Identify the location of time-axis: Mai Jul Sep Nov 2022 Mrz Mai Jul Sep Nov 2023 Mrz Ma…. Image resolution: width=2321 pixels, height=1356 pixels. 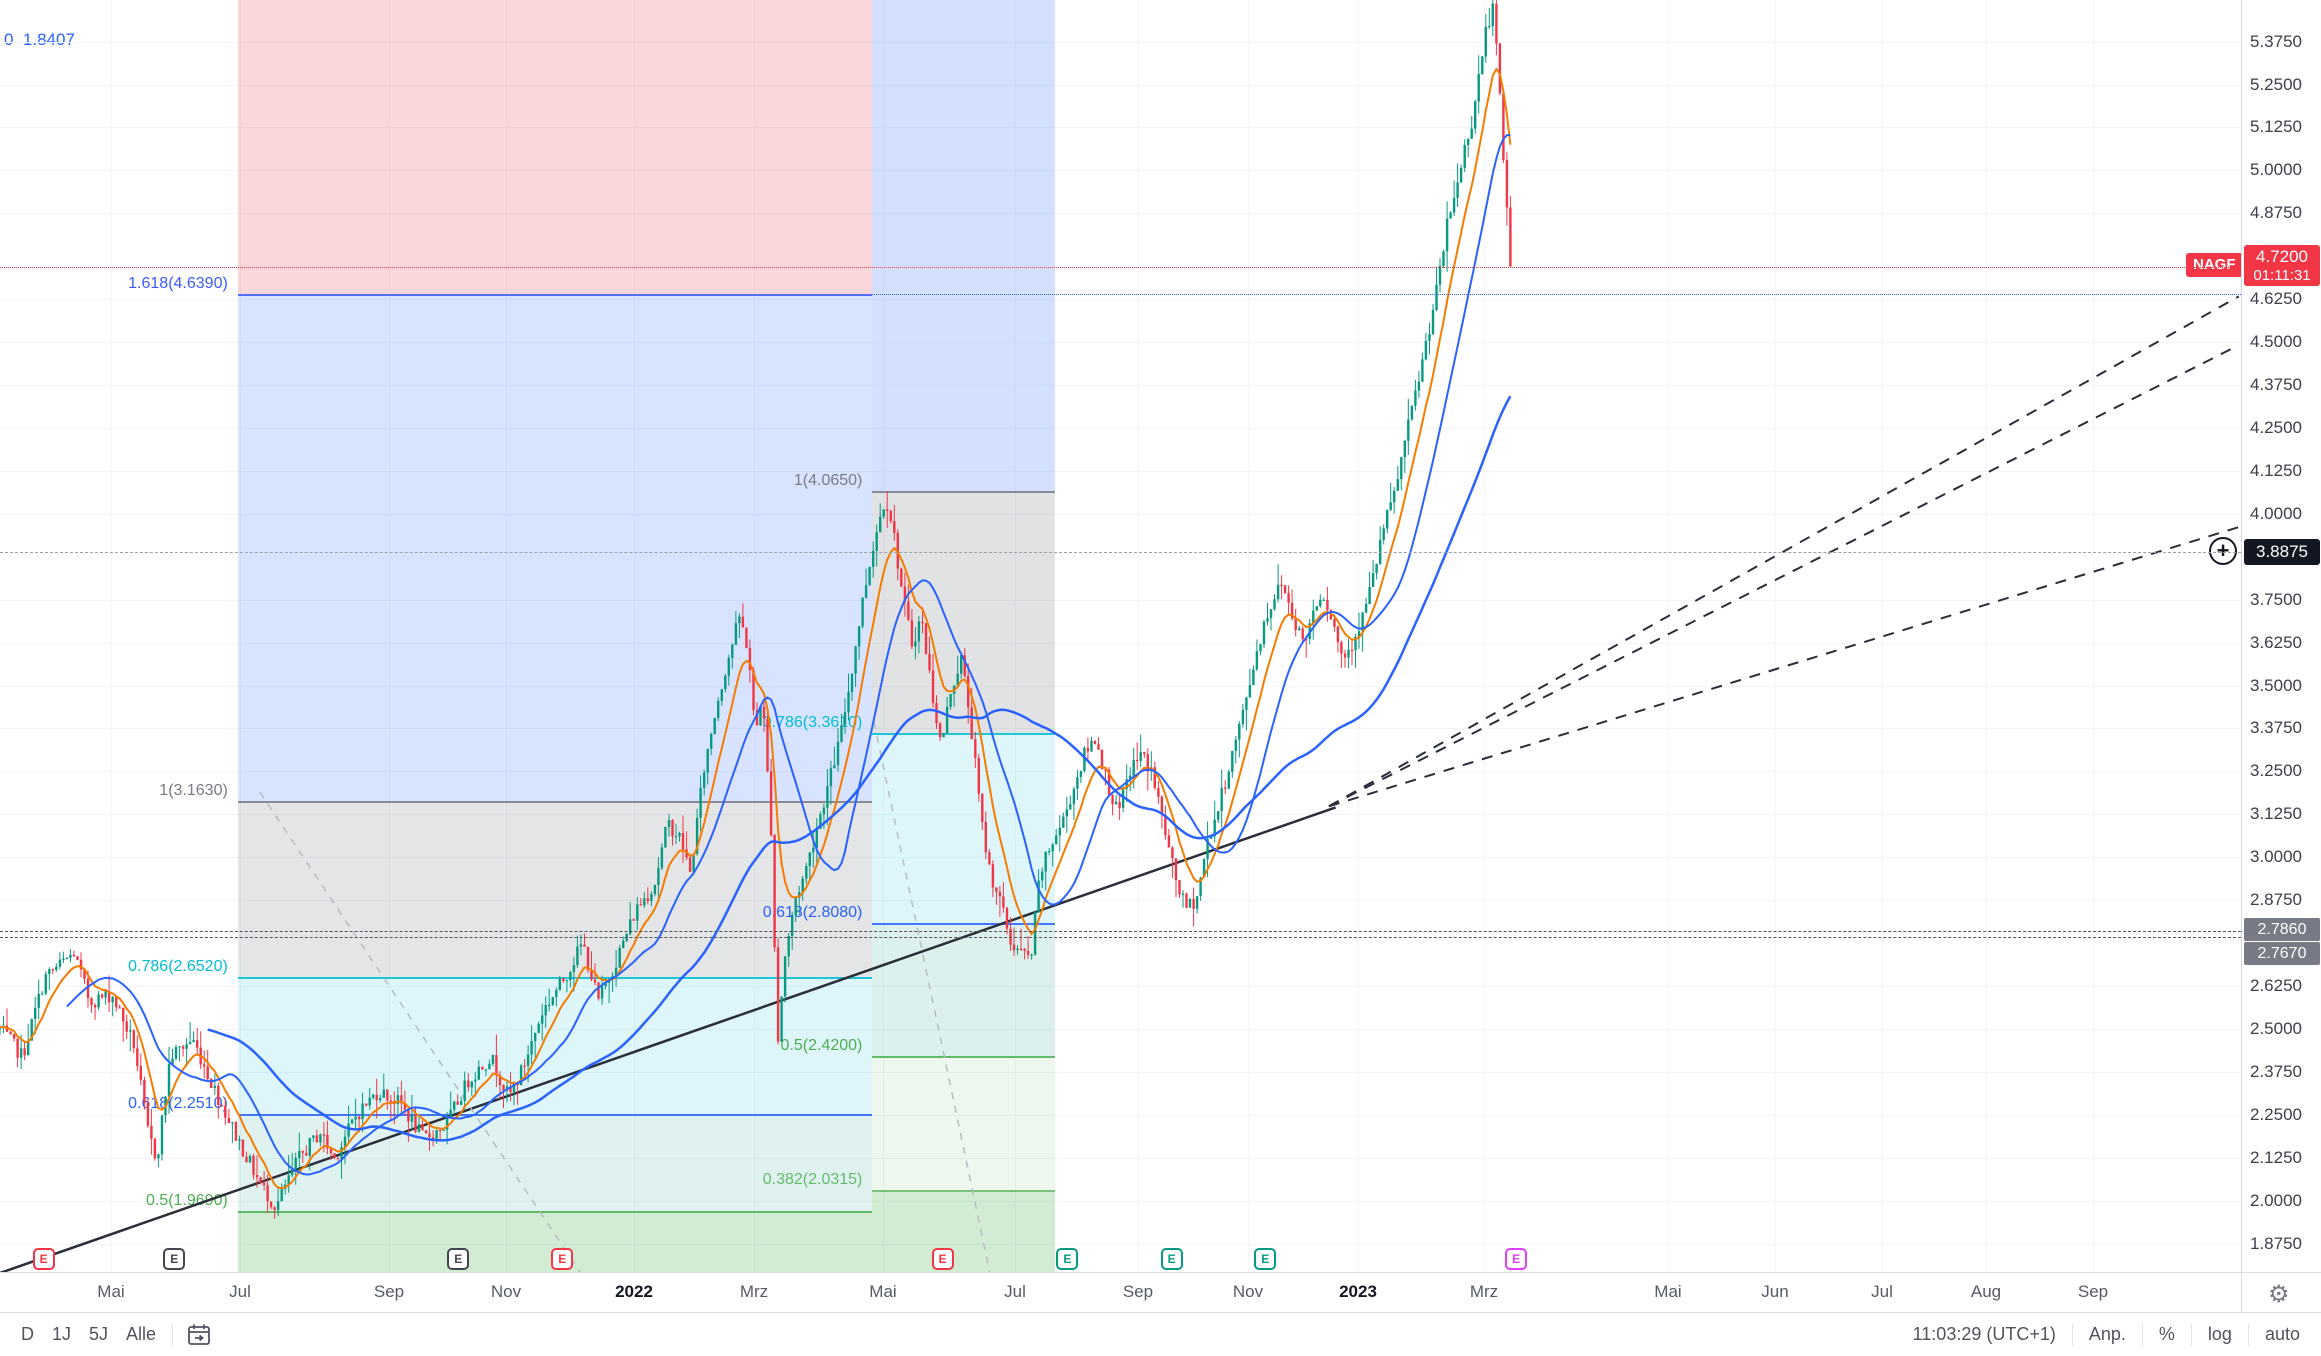
(1160, 1292).